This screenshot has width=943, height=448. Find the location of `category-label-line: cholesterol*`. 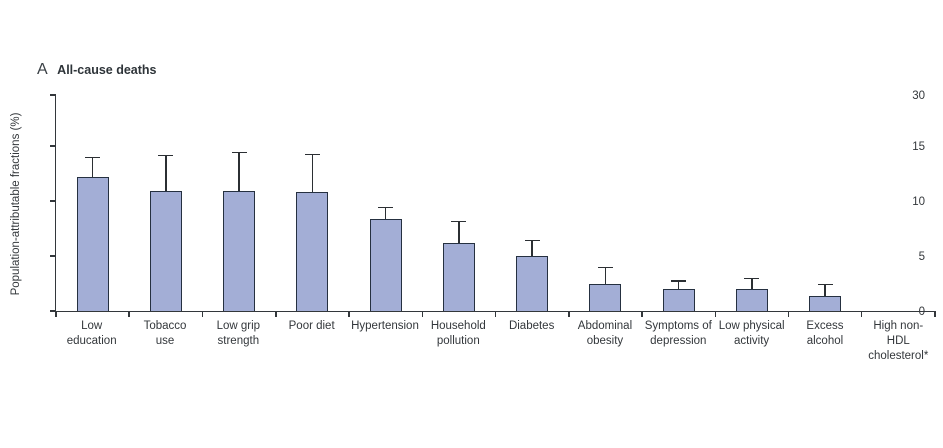

category-label-line: cholesterol* is located at coordinates (898, 356).